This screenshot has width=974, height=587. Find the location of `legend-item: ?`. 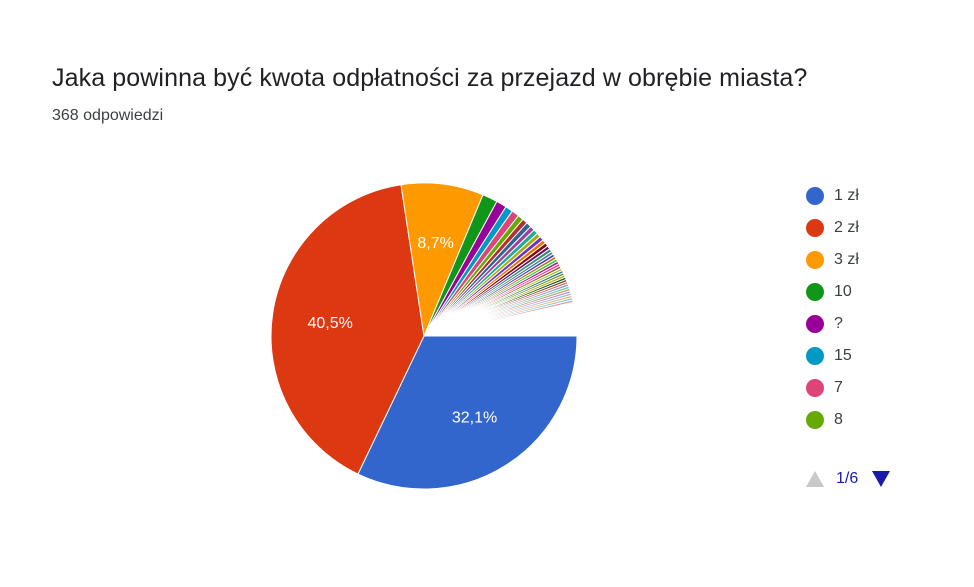

legend-item: ? is located at coordinates (832, 324).